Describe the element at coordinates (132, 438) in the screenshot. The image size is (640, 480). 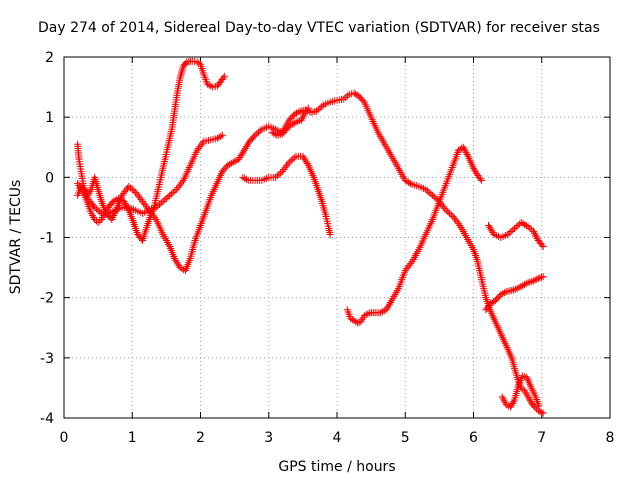
I see `x-tick-label: 1` at that location.